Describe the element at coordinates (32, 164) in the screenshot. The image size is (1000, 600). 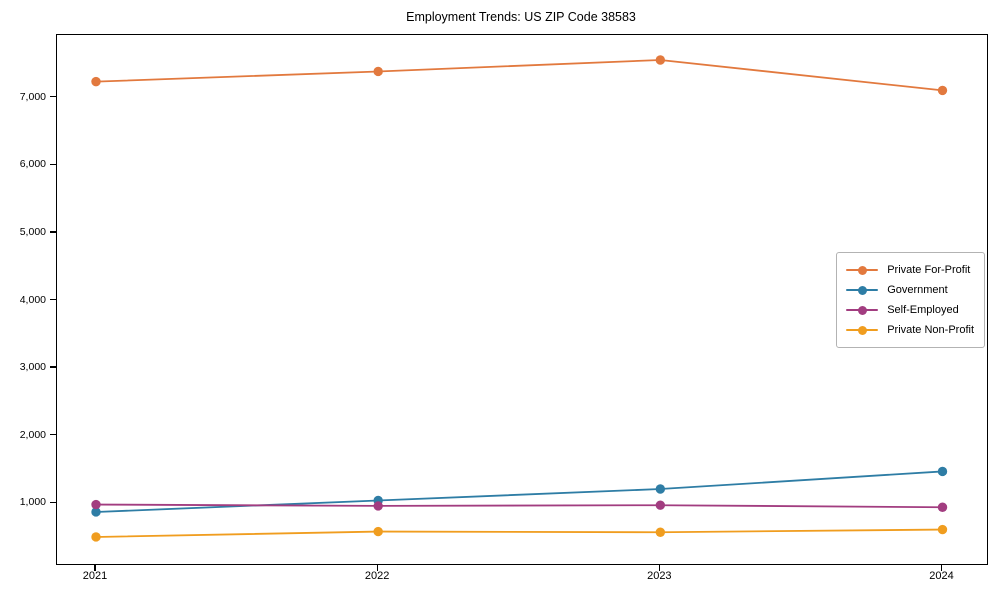
I see `y-tick-label: 6,000` at that location.